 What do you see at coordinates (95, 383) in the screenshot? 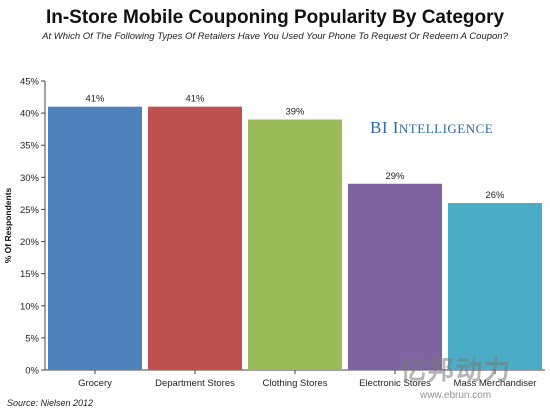
I see `x-tick-label: Grocery` at bounding box center [95, 383].